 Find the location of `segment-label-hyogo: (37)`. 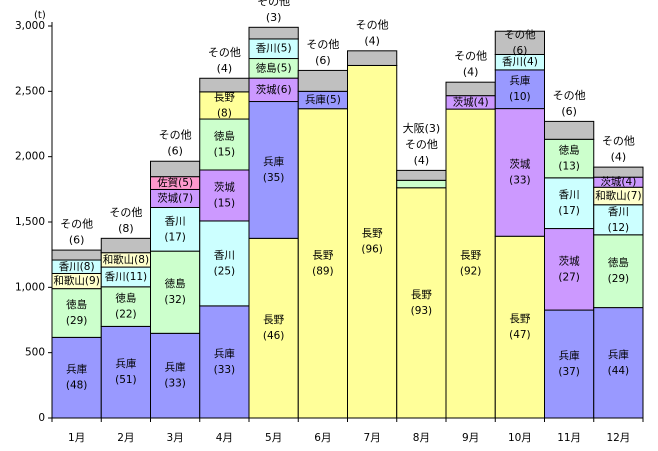

segment-label-hyogo: (37) is located at coordinates (569, 372).